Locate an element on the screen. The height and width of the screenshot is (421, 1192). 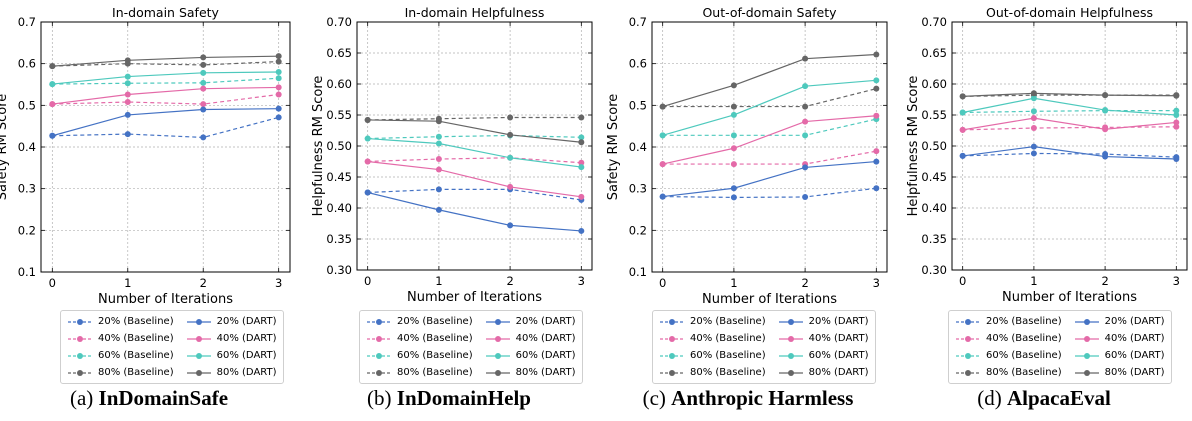
chart-title: Out-of-domain Safety is located at coordinates (769, 12).